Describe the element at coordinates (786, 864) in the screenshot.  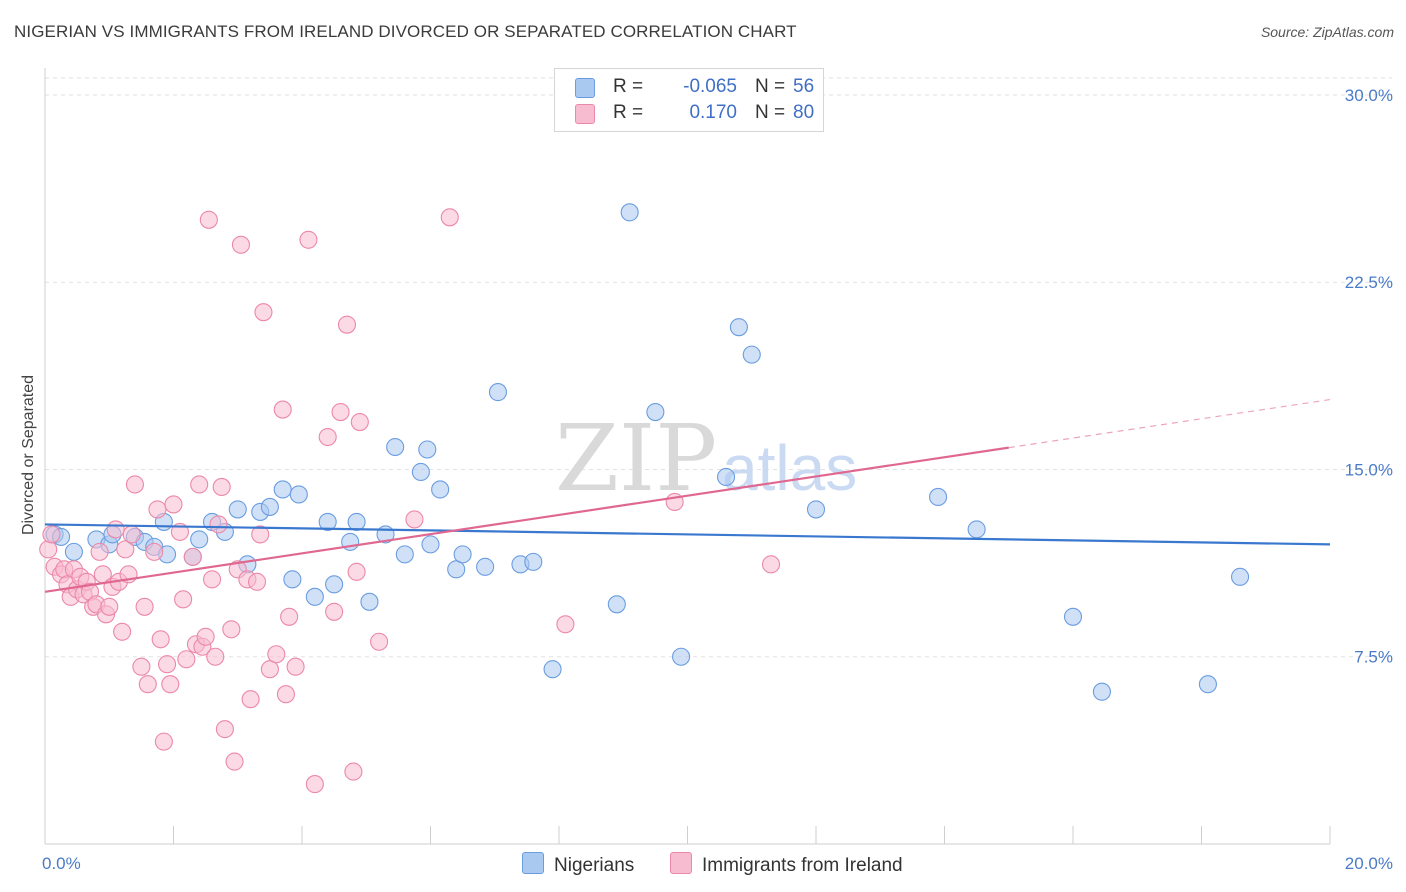
I see `bottom-legend-ireland: Immigrants from Ireland` at that location.